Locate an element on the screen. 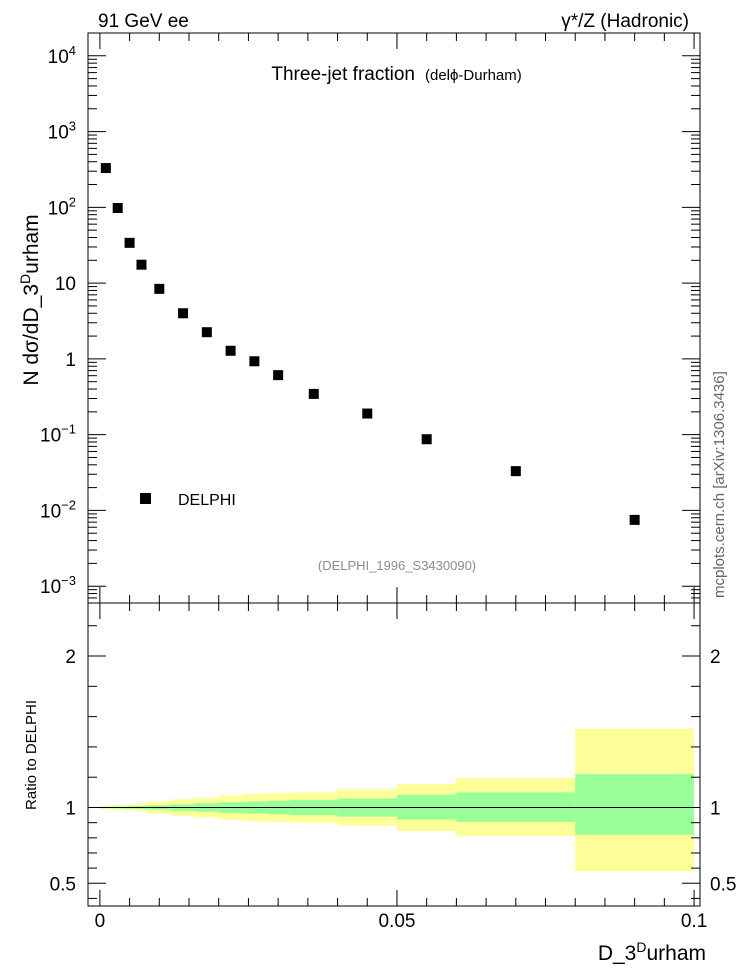 This screenshot has width=746, height=977. ratio-y-tick-label-right: 2 is located at coordinates (715, 657).